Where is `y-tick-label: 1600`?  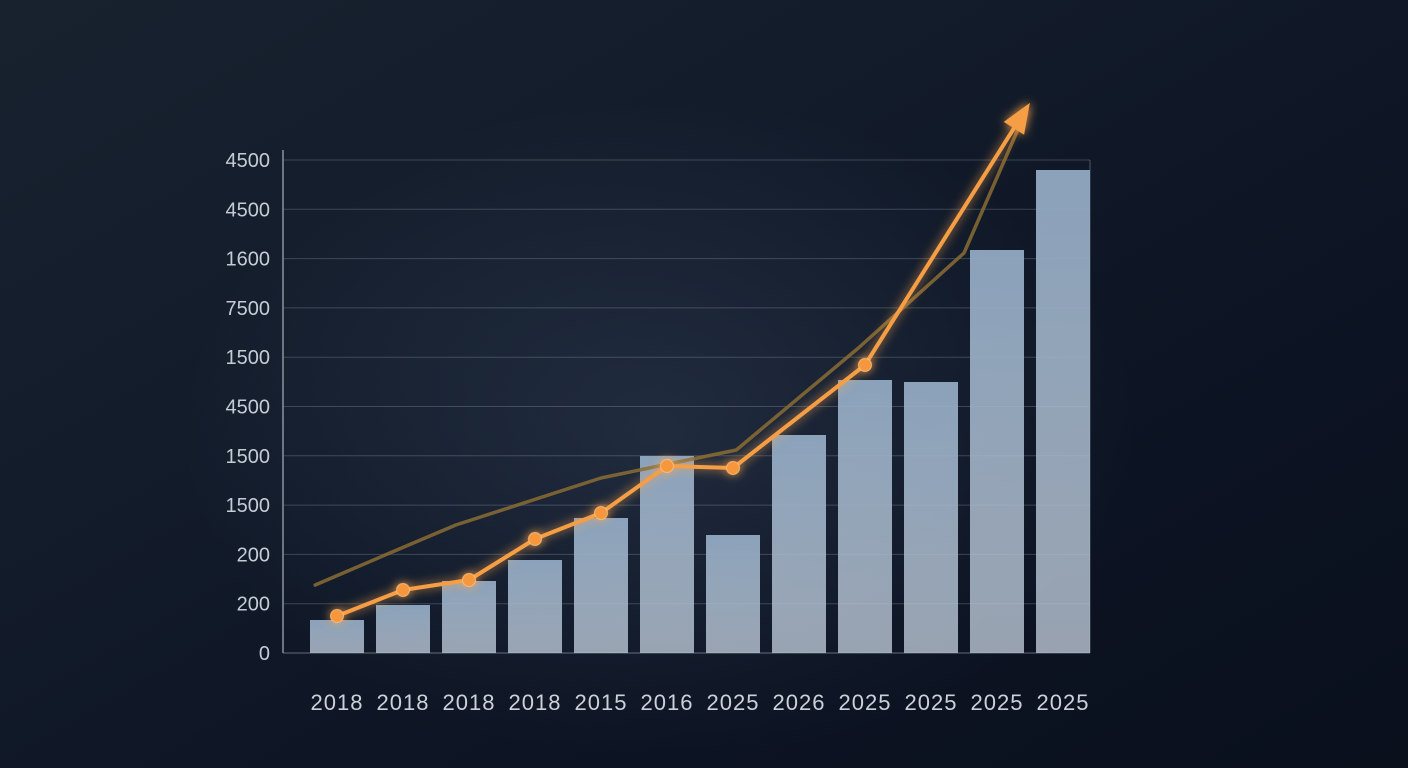
y-tick-label: 1600 is located at coordinates (248, 260).